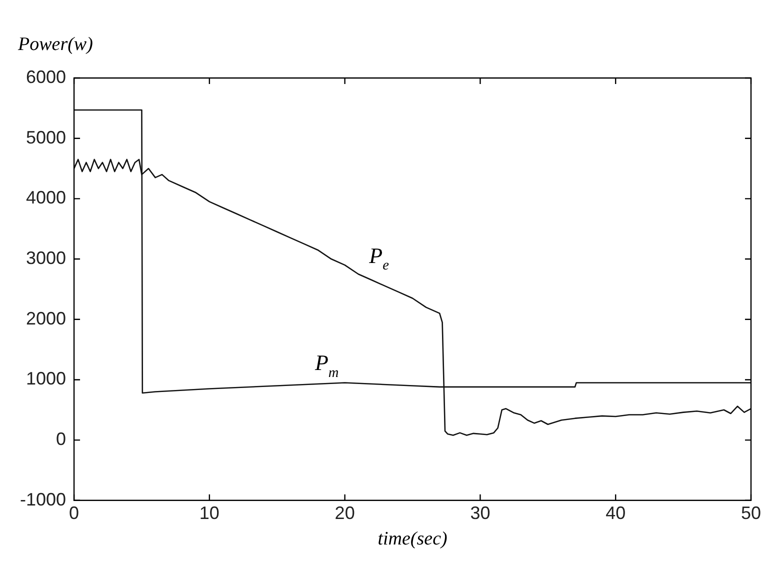 This screenshot has width=781, height=574. What do you see at coordinates (46, 318) in the screenshot?
I see `y-tick-label: 2000` at bounding box center [46, 318].